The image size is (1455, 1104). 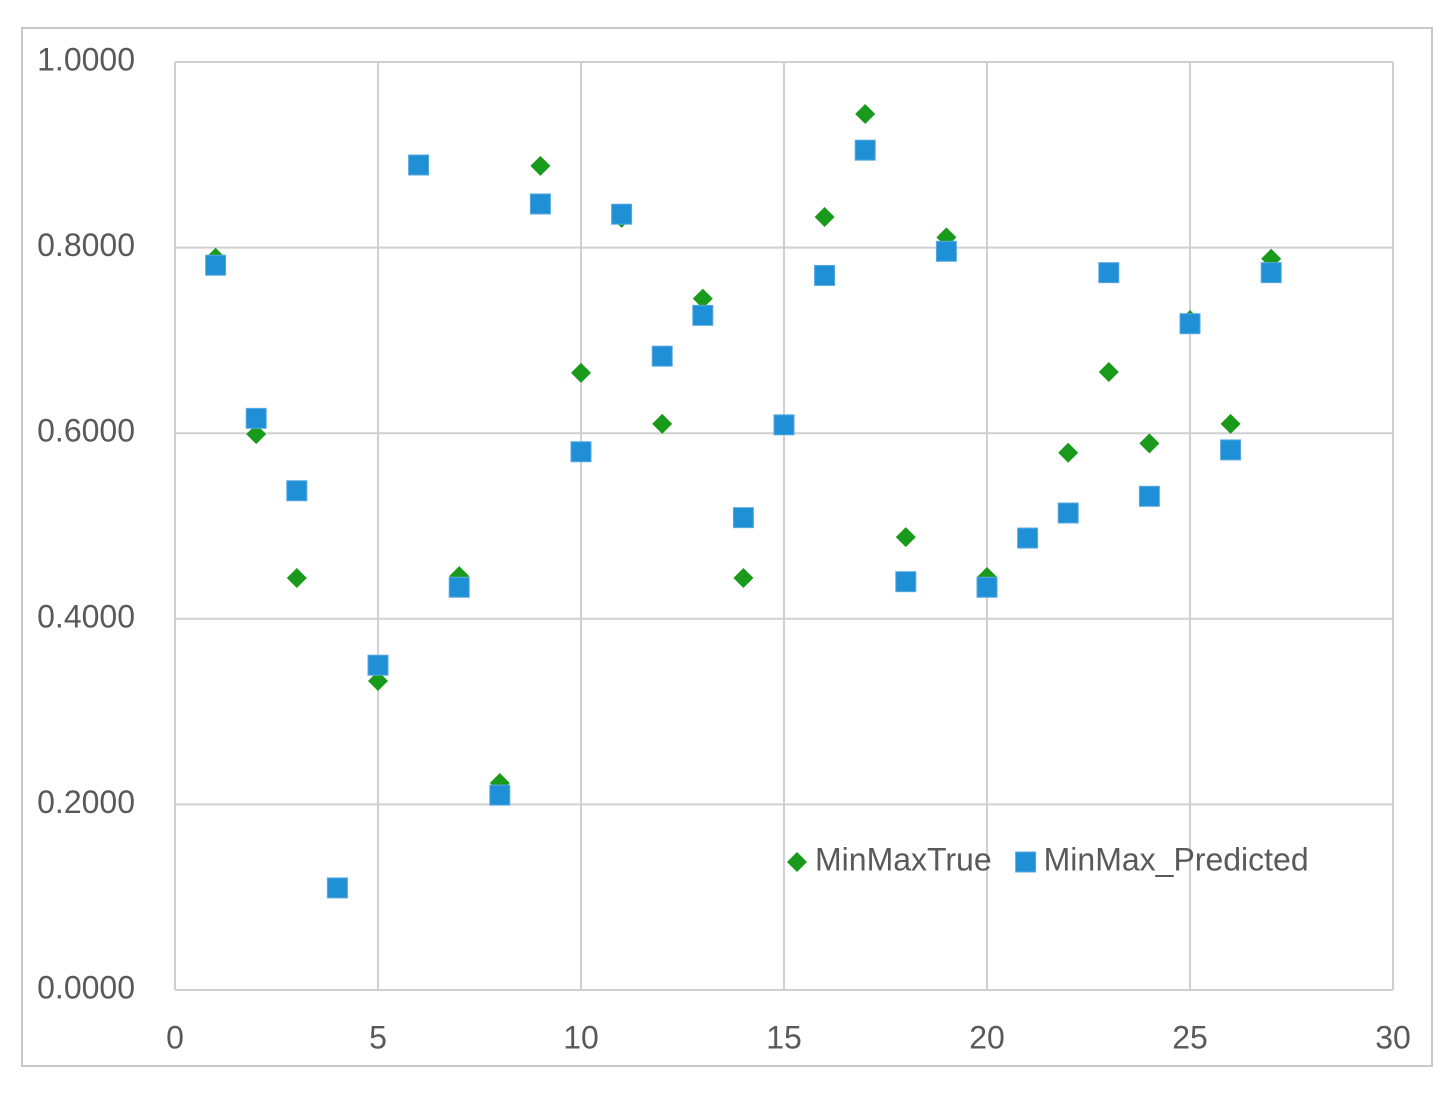 I want to click on x-tick-label: 15, so click(x=784, y=1037).